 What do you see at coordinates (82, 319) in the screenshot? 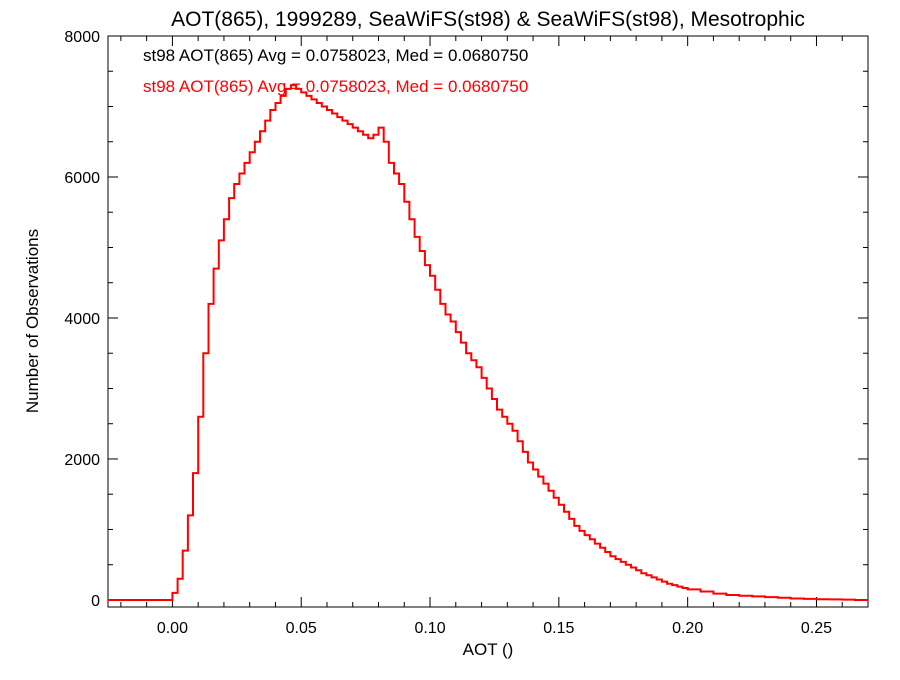
I see `y-tick-label: 4000` at bounding box center [82, 319].